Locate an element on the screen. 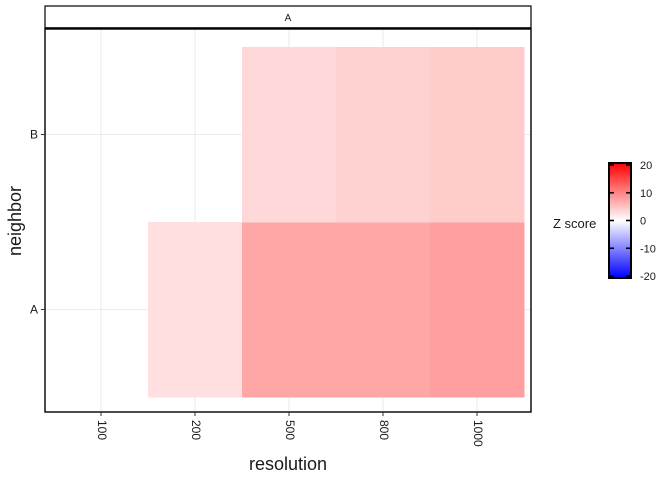 Image resolution: width=672 pixels, height=480 pixels. legend-tick-label: 10 is located at coordinates (646, 194).